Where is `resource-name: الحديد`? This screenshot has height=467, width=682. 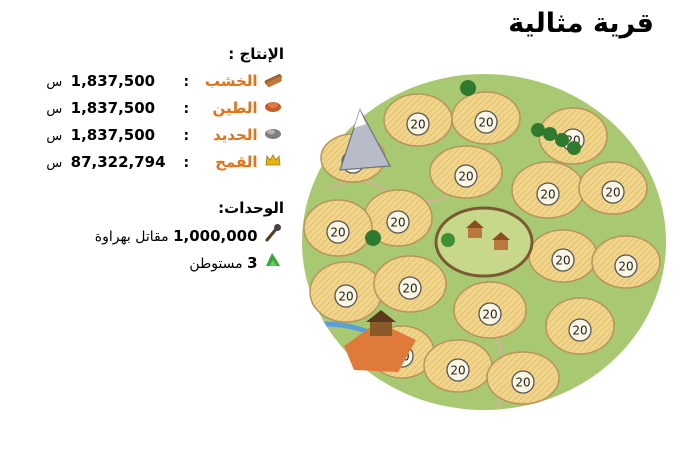 resource-name: الحديد is located at coordinates (235, 135).